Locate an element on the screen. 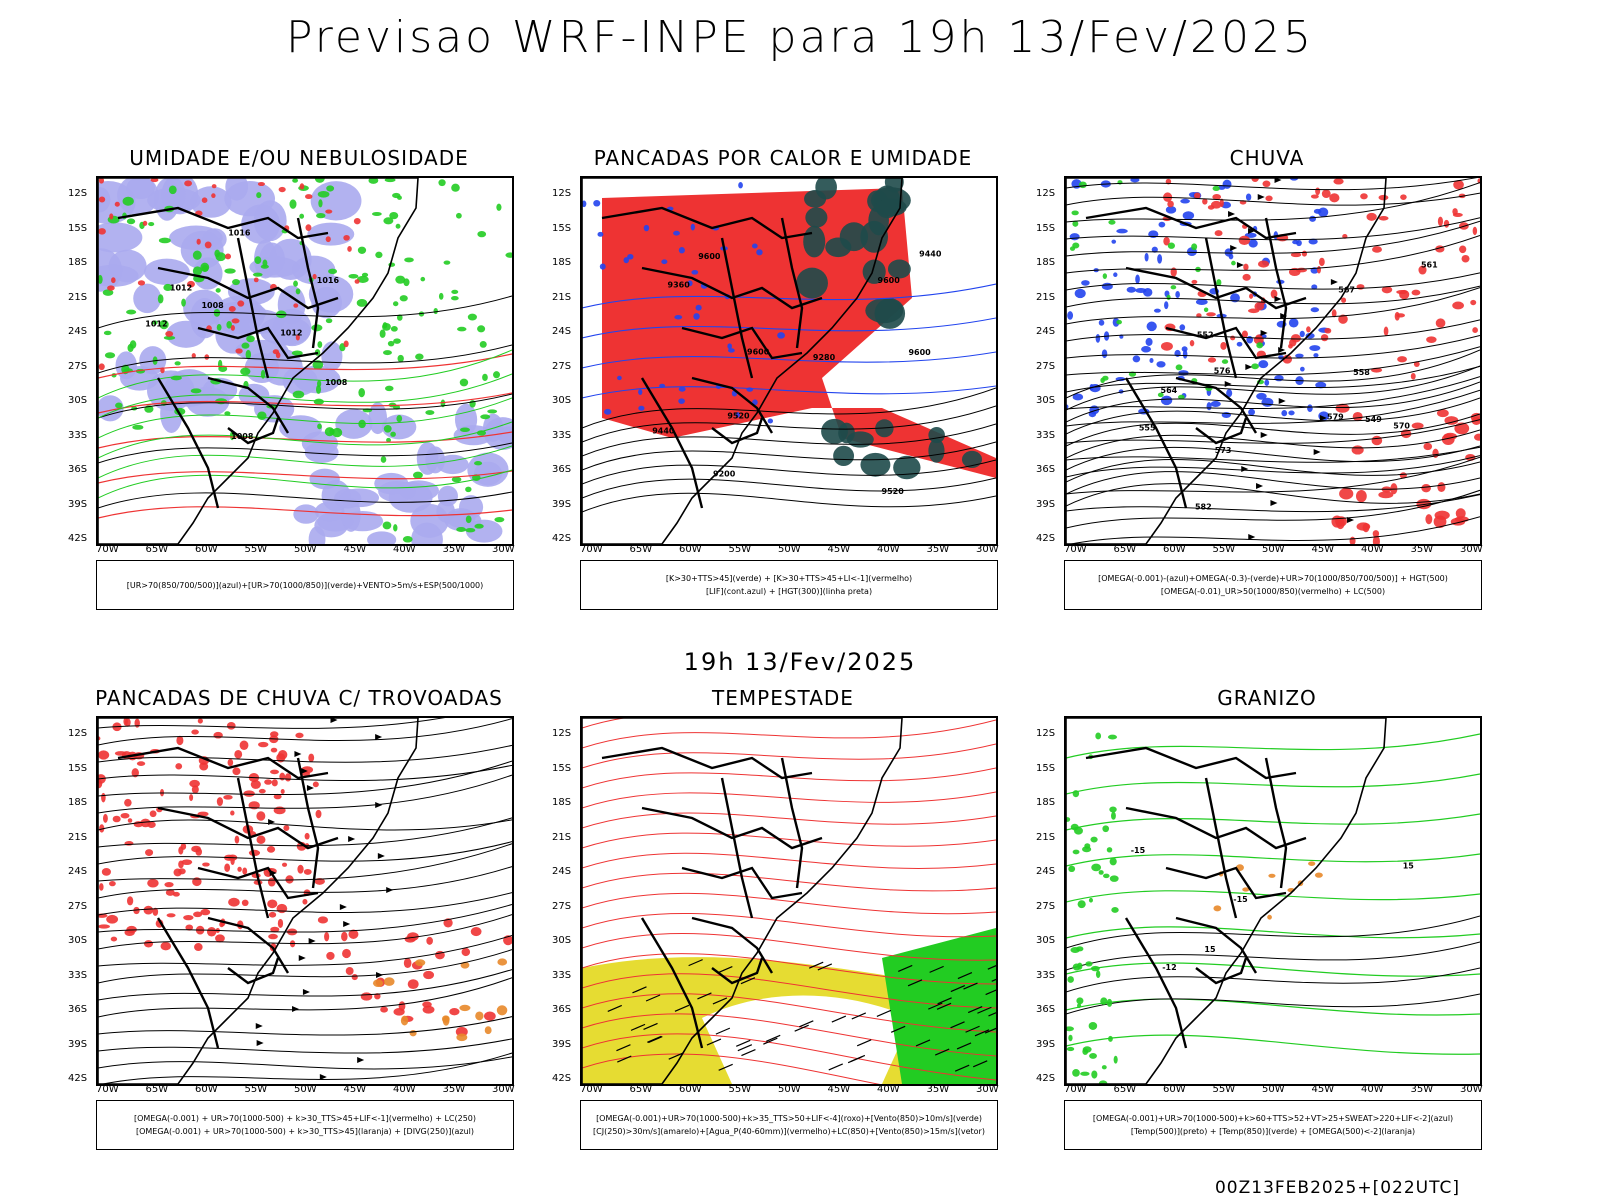 The height and width of the screenshot is (1200, 1600). omega-area-green is located at coordinates (1168, 297).